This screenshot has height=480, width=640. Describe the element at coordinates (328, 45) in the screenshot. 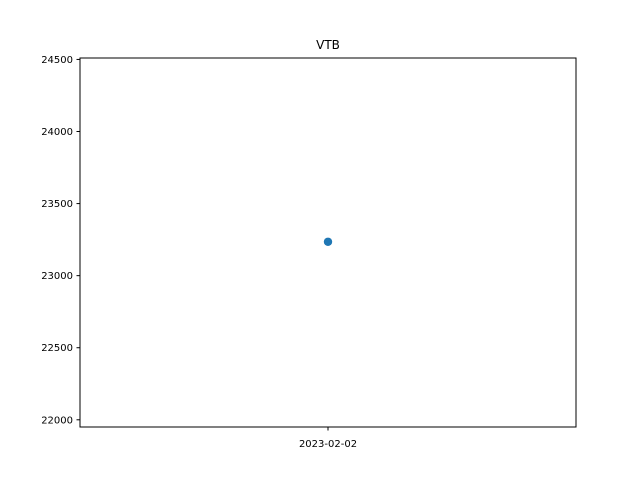

I see `chart-title: VTB` at that location.